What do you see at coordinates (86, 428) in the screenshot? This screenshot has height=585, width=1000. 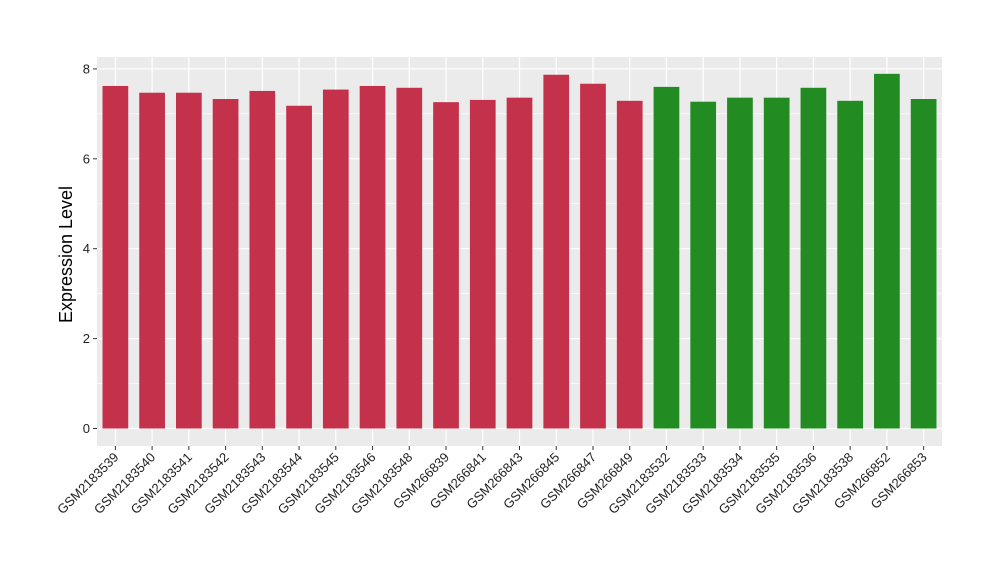 I see `y-tick-label: 0` at bounding box center [86, 428].